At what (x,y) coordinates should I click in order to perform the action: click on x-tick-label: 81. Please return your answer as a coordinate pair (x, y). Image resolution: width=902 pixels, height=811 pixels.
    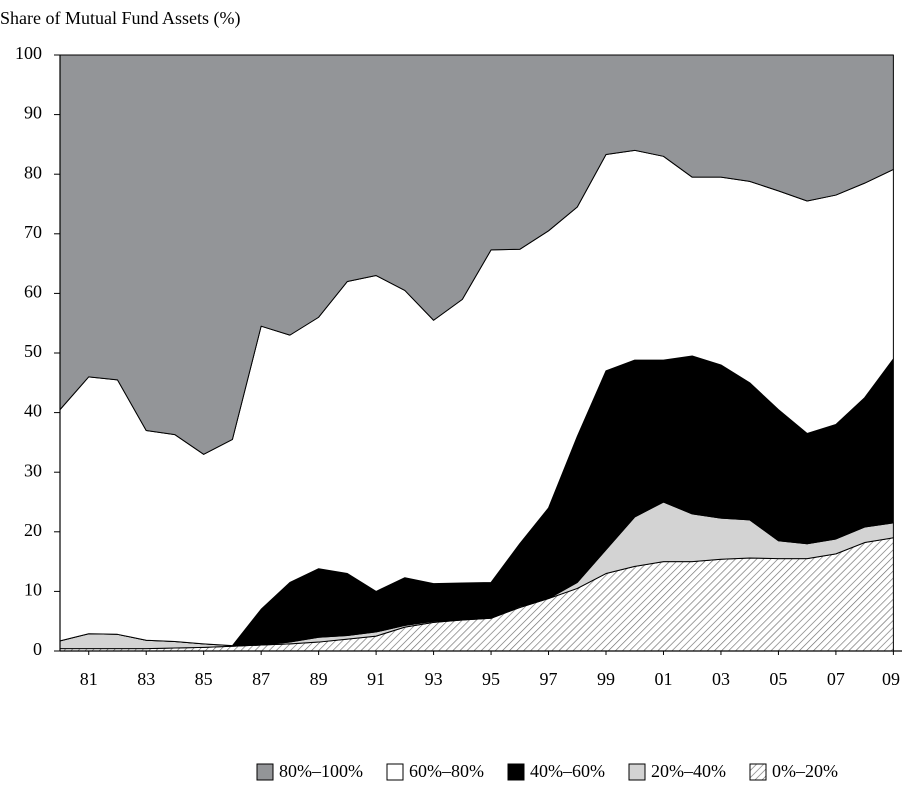
    Looking at the image, I should click on (89, 679).